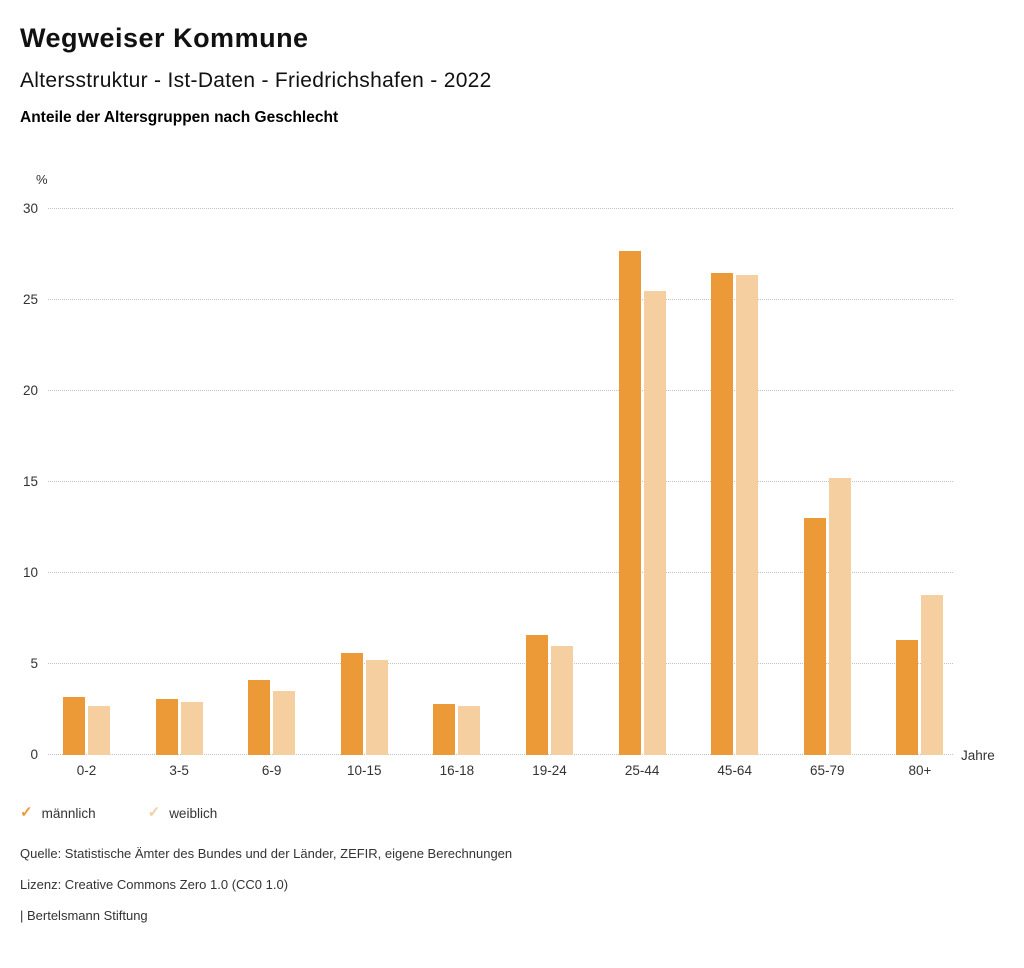  Describe the element at coordinates (734, 770) in the screenshot. I see `x-tick-label: 45-64` at that location.